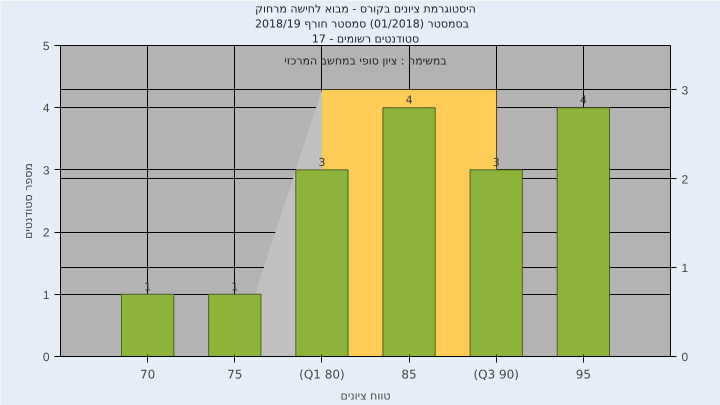  What do you see at coordinates (685, 90) in the screenshot?
I see `y2-tick-label: 3` at bounding box center [685, 90].